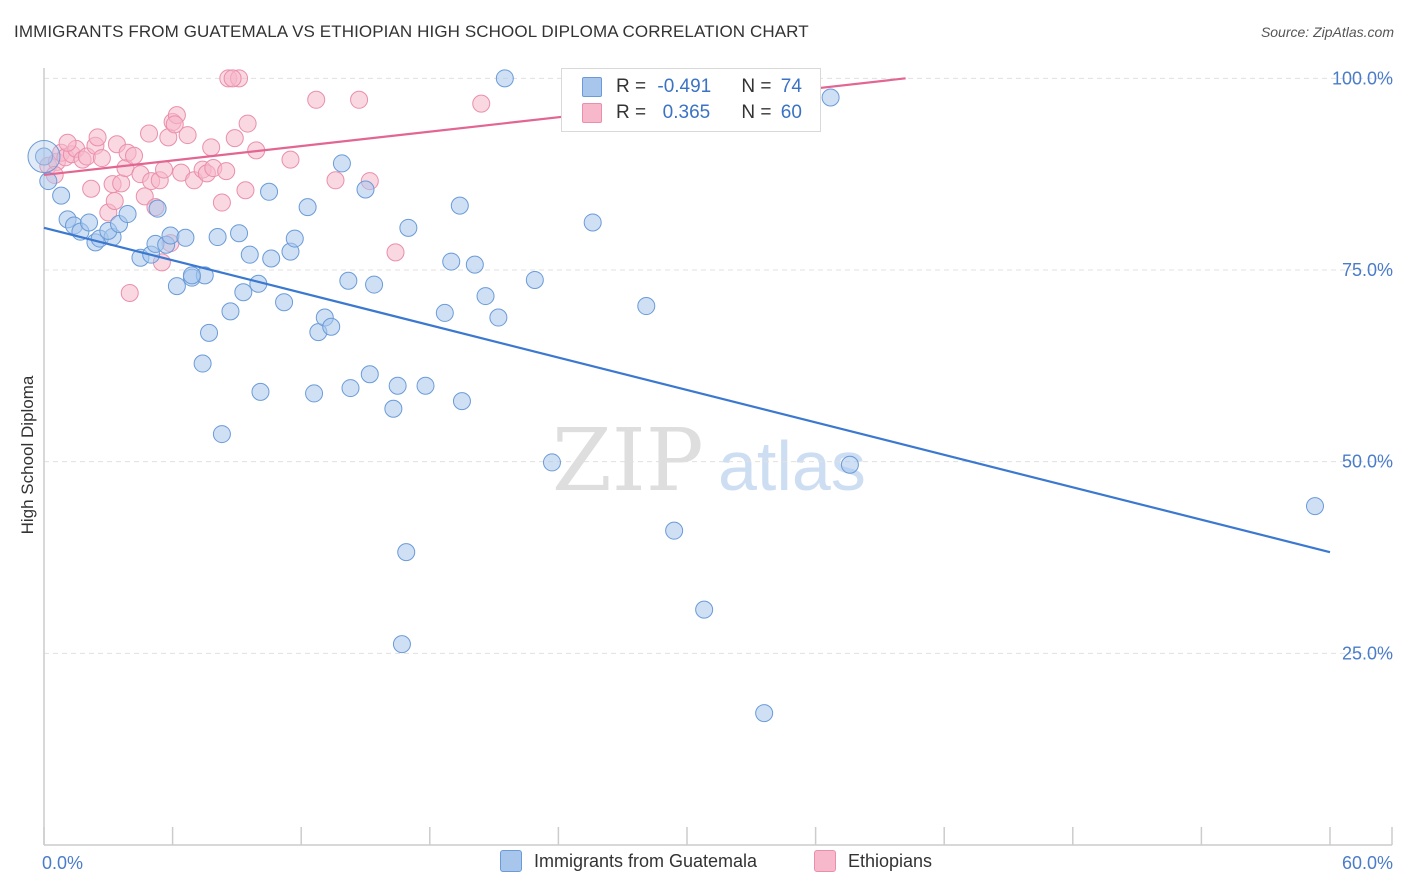  Describe the element at coordinates (825, 861) in the screenshot. I see `series-legend-swatch-ethiopians` at that location.